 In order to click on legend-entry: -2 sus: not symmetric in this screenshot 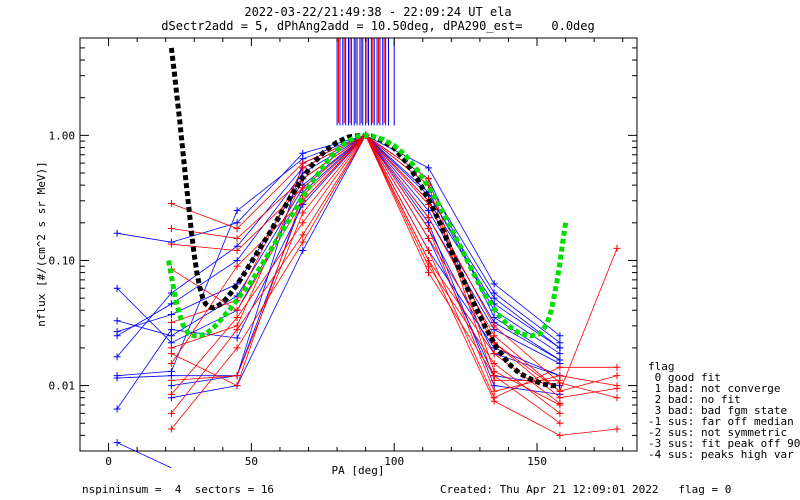, I will do `click(717, 432)`.